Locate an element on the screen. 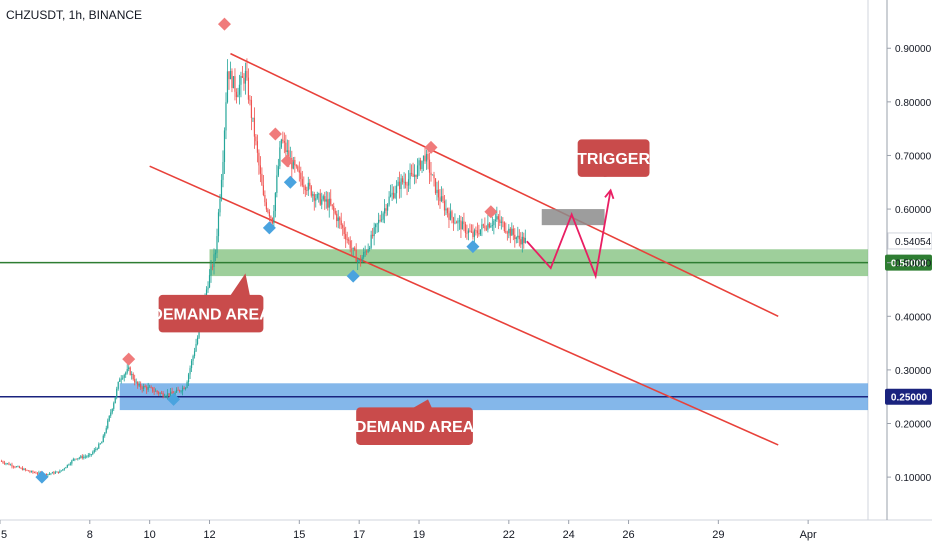 This screenshot has height=550, width=932. x-tick-label: 10 is located at coordinates (150, 535).